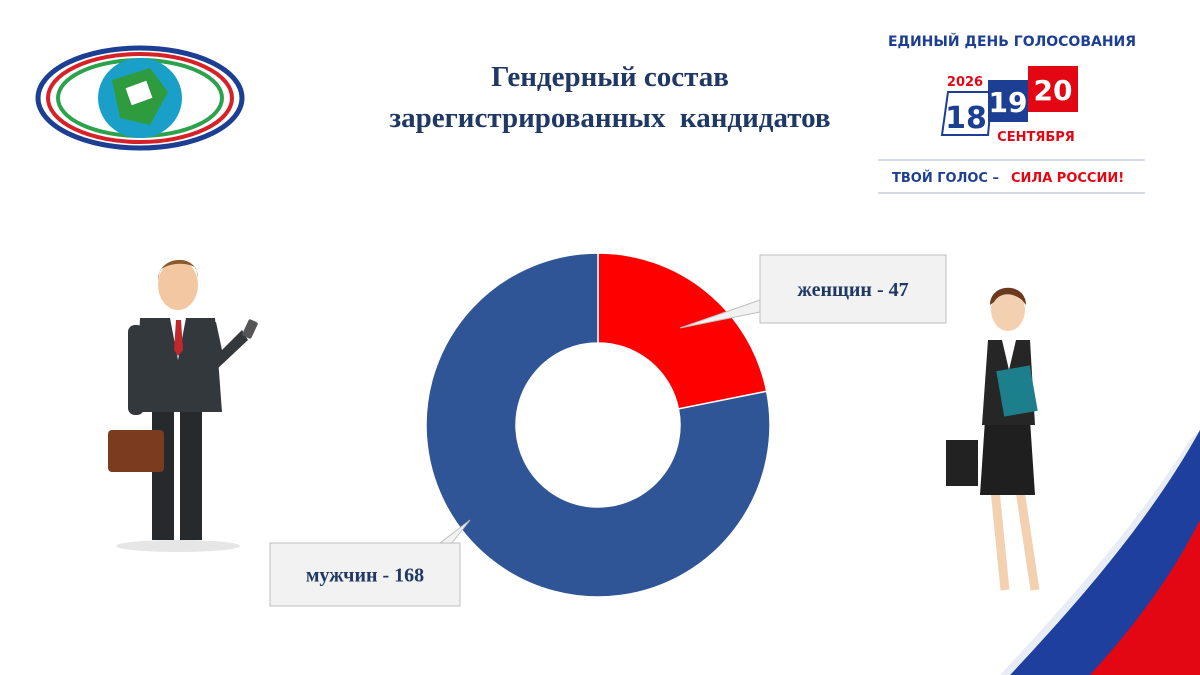  What do you see at coordinates (178, 546) in the screenshot?
I see `shadow` at bounding box center [178, 546].